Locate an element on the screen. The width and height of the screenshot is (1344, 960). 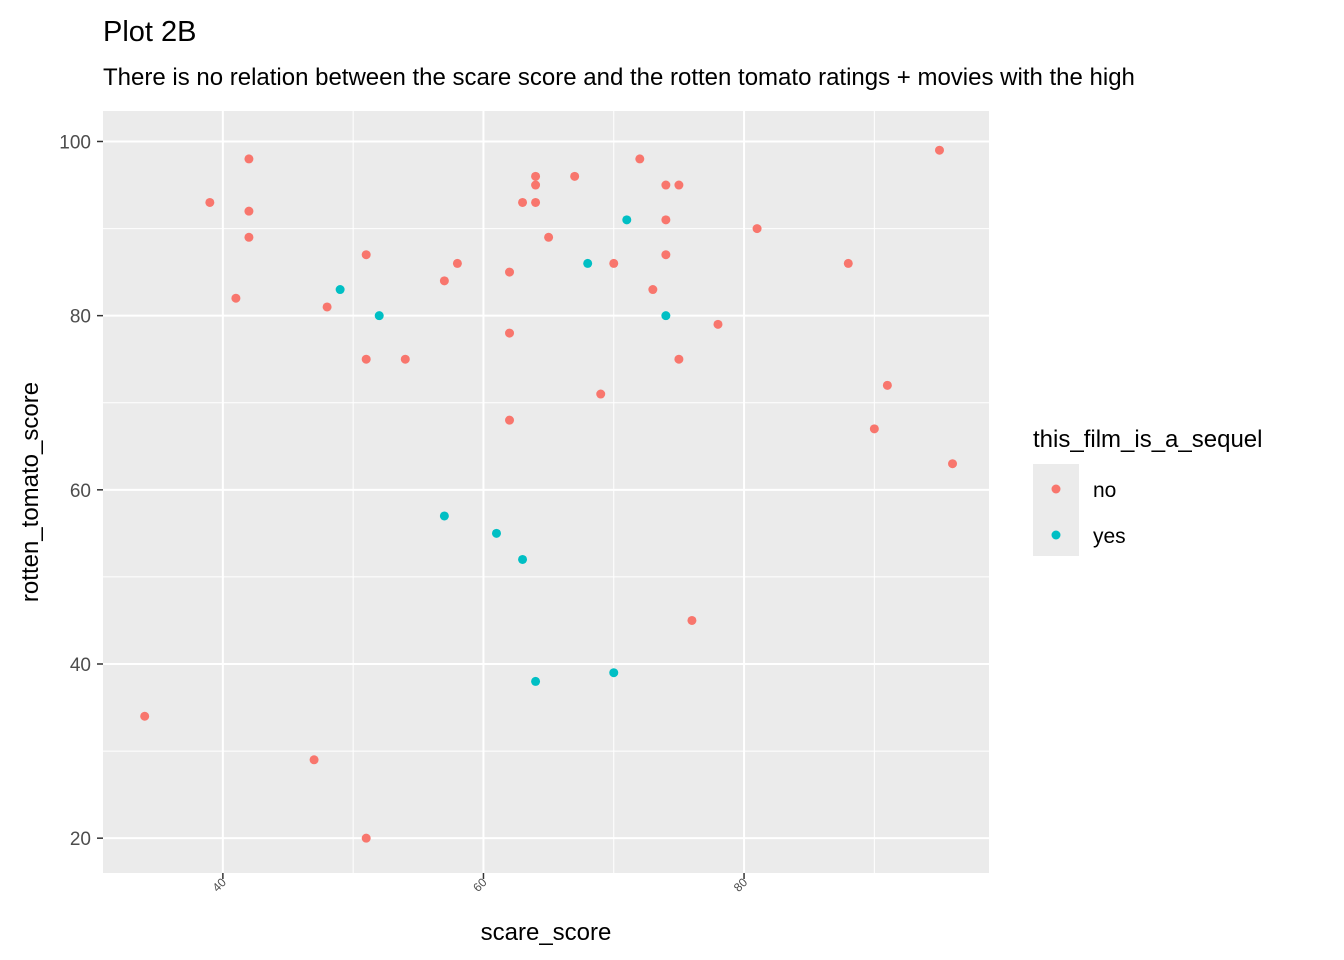
legend-key-yes is located at coordinates (1056, 535).